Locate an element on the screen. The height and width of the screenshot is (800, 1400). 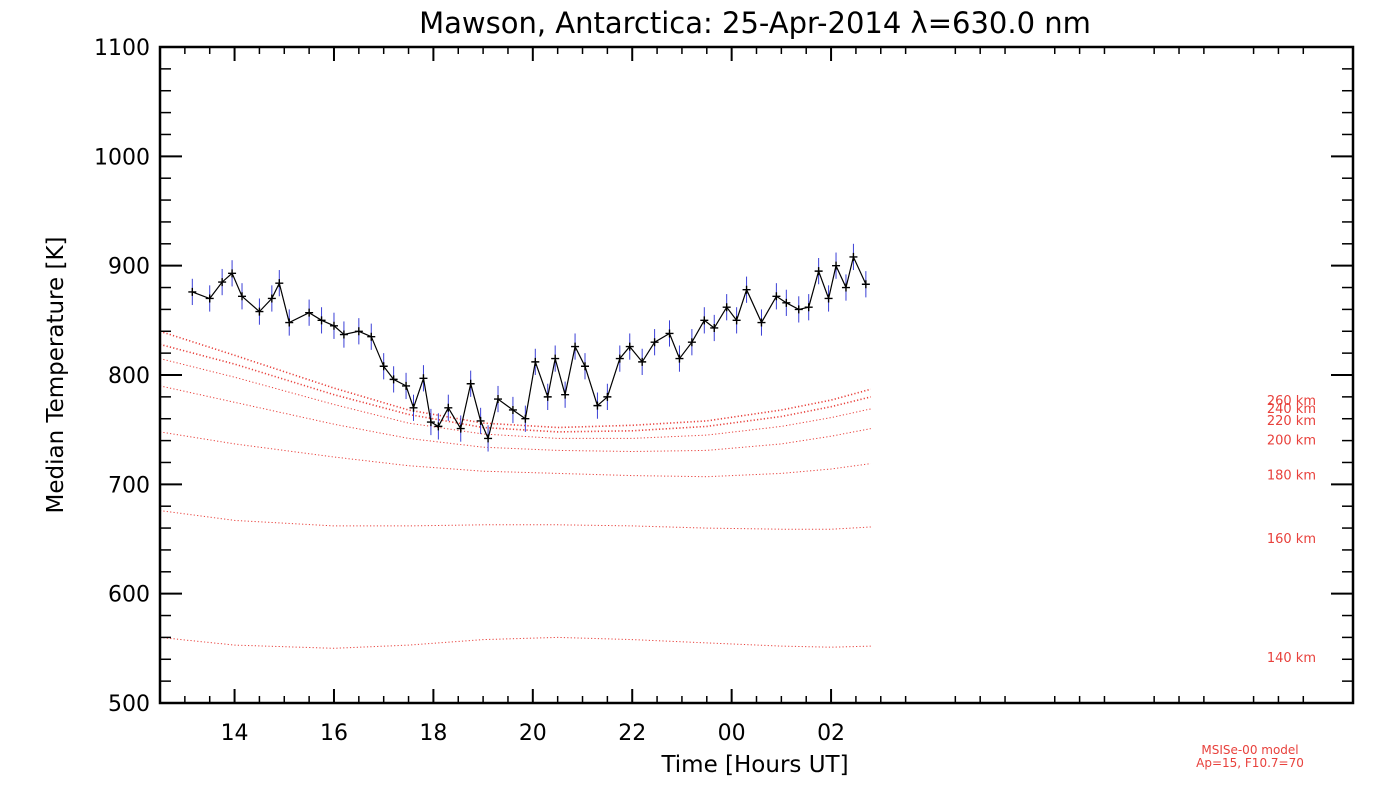
model-label-140-km: 140 km is located at coordinates (1291, 658).